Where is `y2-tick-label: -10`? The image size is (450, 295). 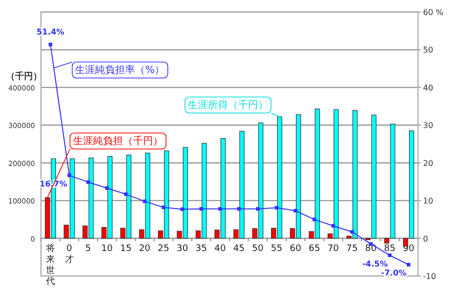
y2-tick-label: -10 is located at coordinates (429, 276).